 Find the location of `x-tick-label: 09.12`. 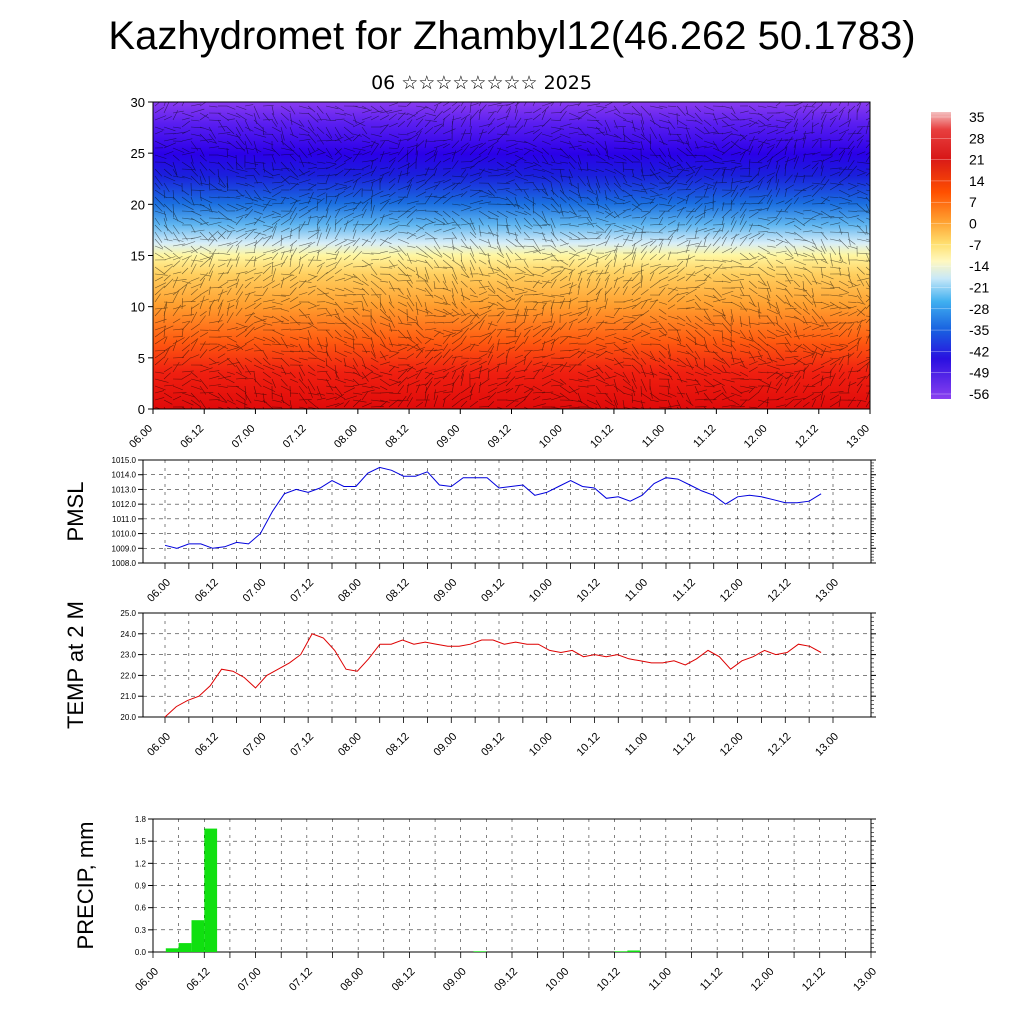

x-tick-label: 09.12 is located at coordinates (493, 745).